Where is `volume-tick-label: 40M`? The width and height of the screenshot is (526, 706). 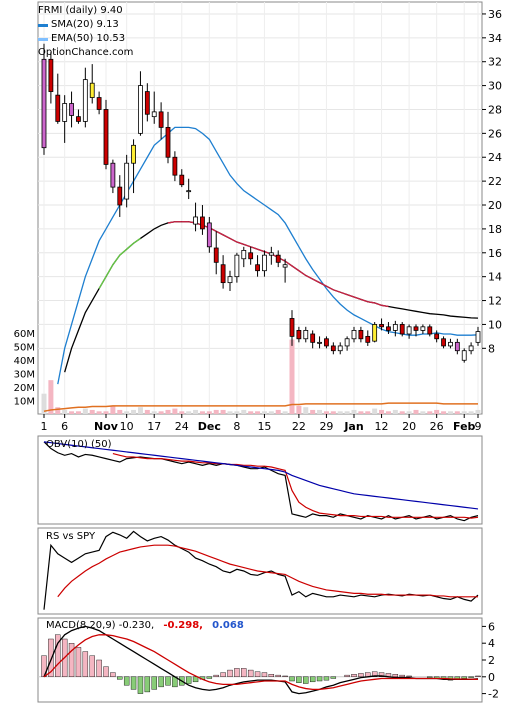 volume-tick-label: 40M is located at coordinates (24, 361).